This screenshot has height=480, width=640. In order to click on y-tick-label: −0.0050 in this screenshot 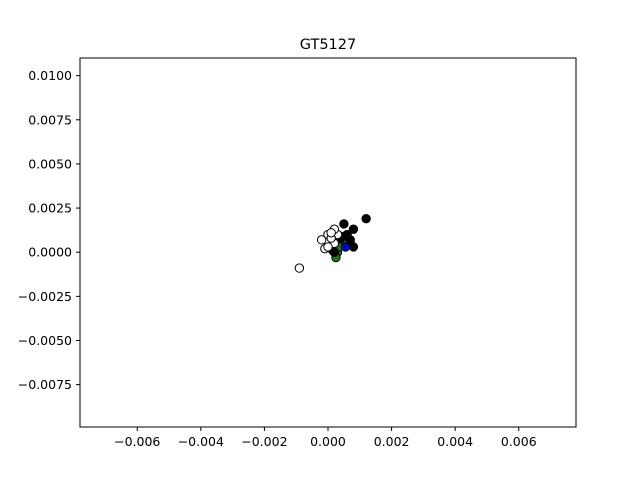, I will do `click(45, 340)`.